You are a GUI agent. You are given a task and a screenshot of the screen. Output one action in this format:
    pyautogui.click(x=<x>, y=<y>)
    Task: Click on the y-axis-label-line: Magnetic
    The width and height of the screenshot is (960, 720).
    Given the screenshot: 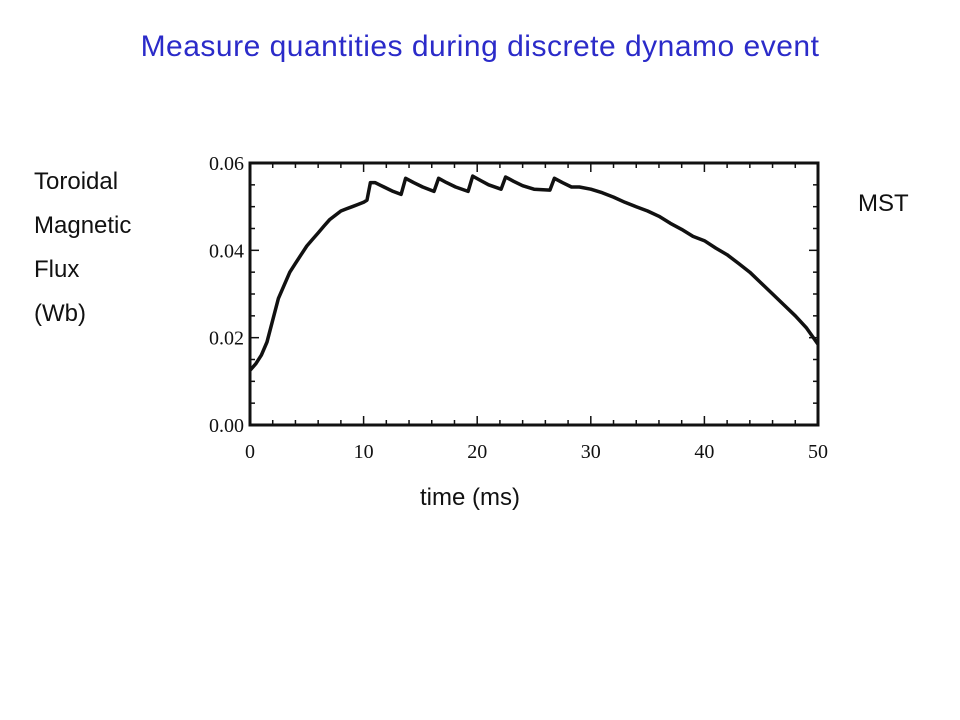 What is the action you would take?
    pyautogui.click(x=83, y=225)
    